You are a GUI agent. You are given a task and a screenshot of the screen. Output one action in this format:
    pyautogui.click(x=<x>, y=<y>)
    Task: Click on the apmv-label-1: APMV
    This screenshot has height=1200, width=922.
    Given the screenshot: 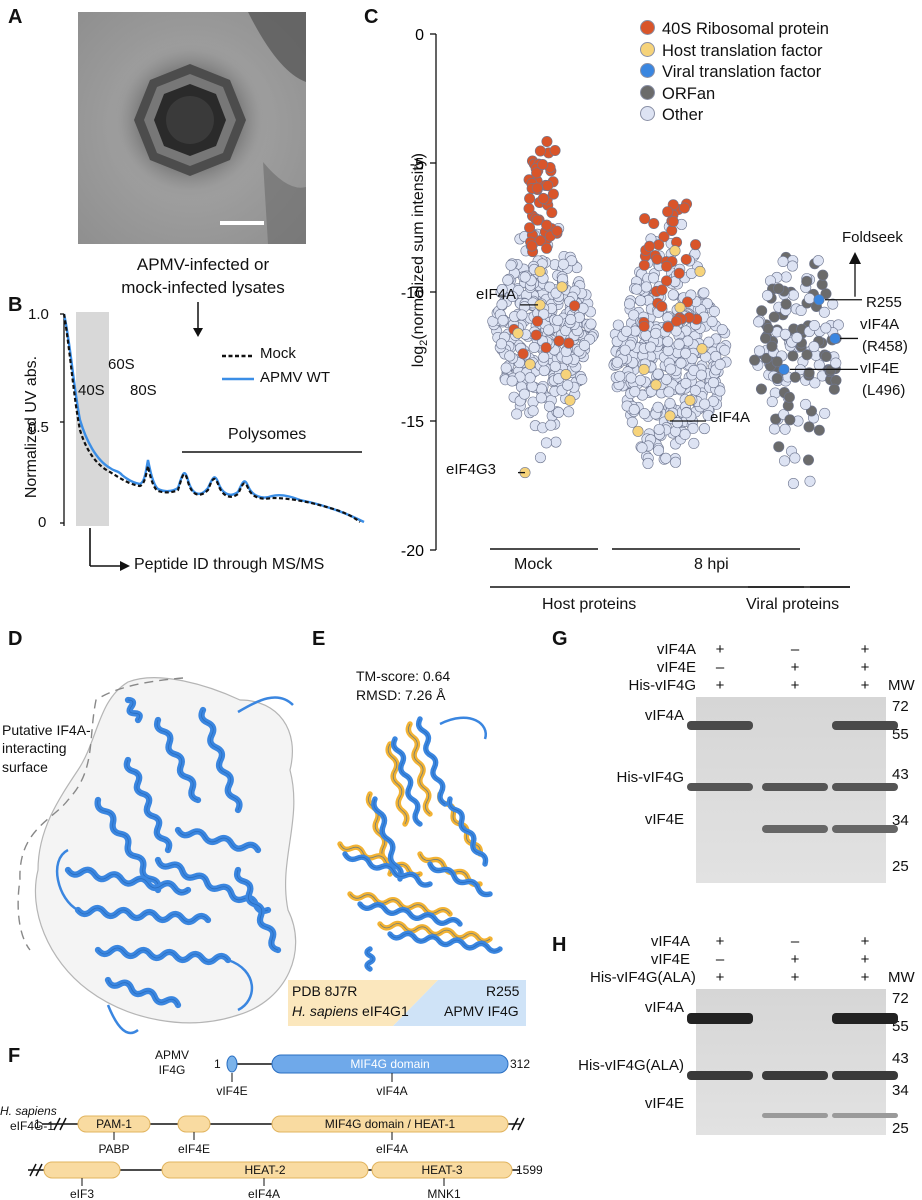 What is the action you would take?
    pyautogui.click(x=171, y=1055)
    